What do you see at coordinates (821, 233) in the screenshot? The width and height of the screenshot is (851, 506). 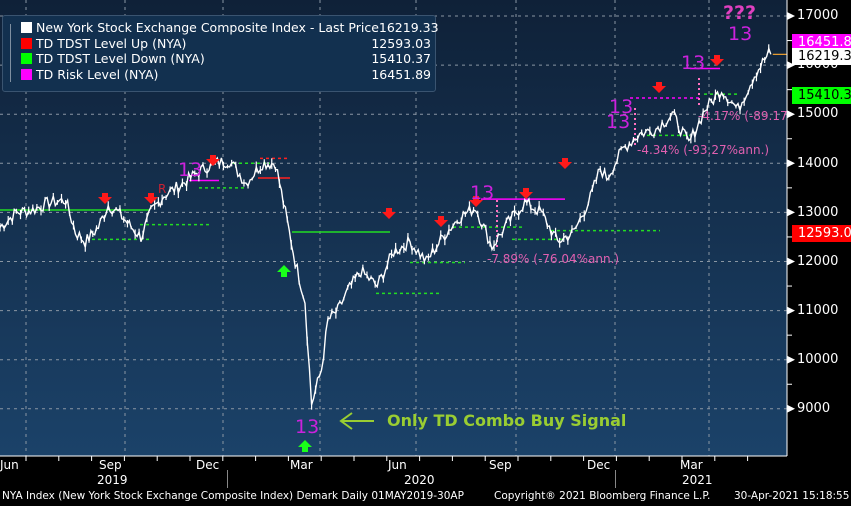 I see `tdst-up-tag: 12593.03` at bounding box center [821, 233].